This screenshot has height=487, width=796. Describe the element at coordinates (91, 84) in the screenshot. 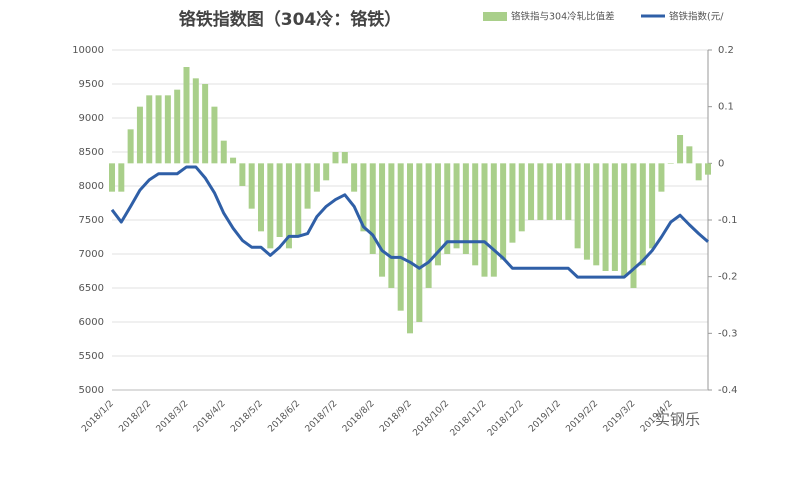

I see `y-tick-label: 9500` at that location.